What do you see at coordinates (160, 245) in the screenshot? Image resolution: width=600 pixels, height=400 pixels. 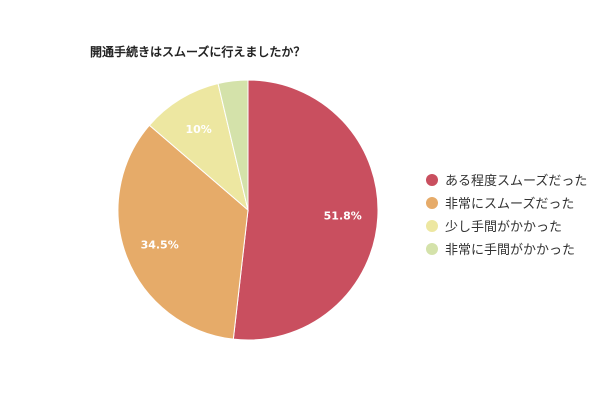 I see `slice-data-label: 34.5%` at bounding box center [160, 245].